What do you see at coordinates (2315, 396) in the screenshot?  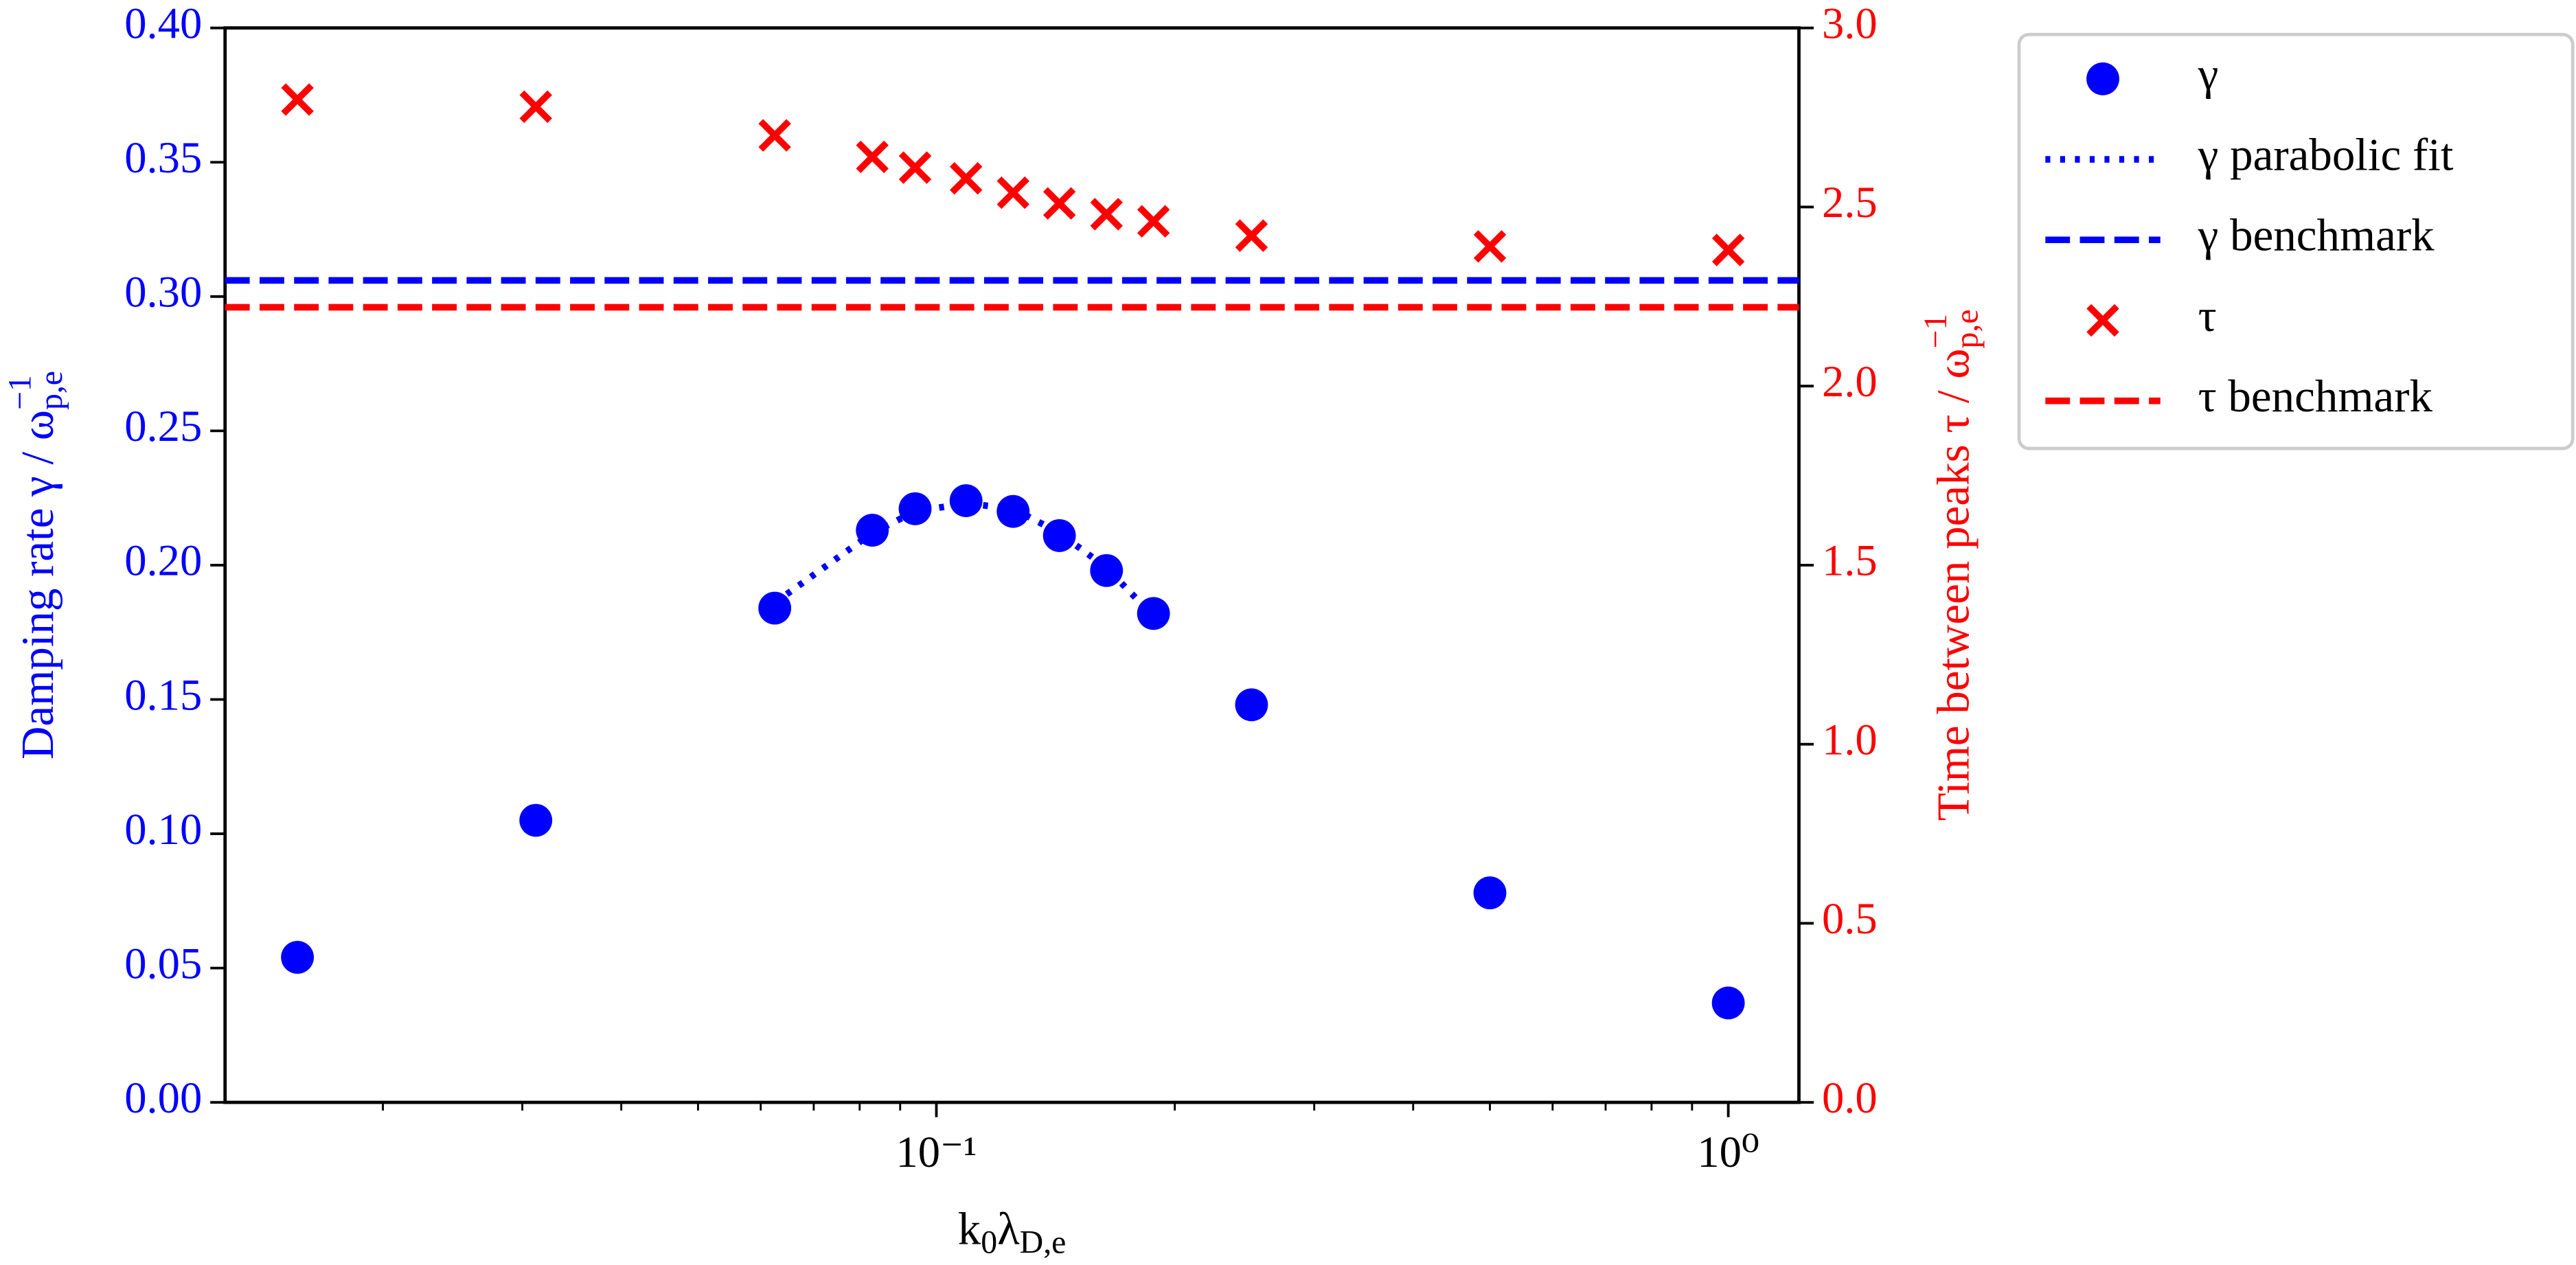 I see `legend-label: τ benchmark` at bounding box center [2315, 396].